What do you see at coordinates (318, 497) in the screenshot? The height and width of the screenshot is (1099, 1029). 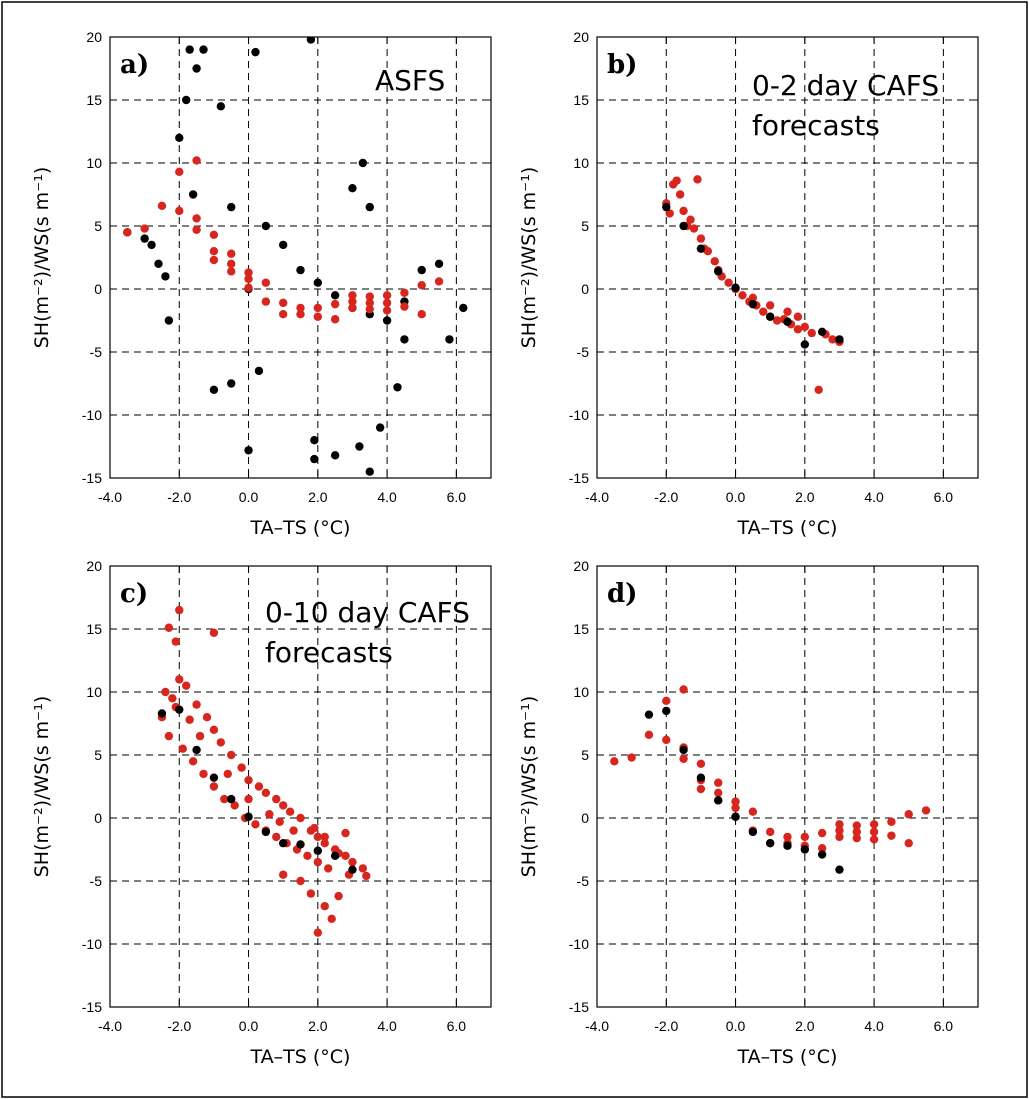 I see `panel-a-xtick-label-3: 2.0` at bounding box center [318, 497].